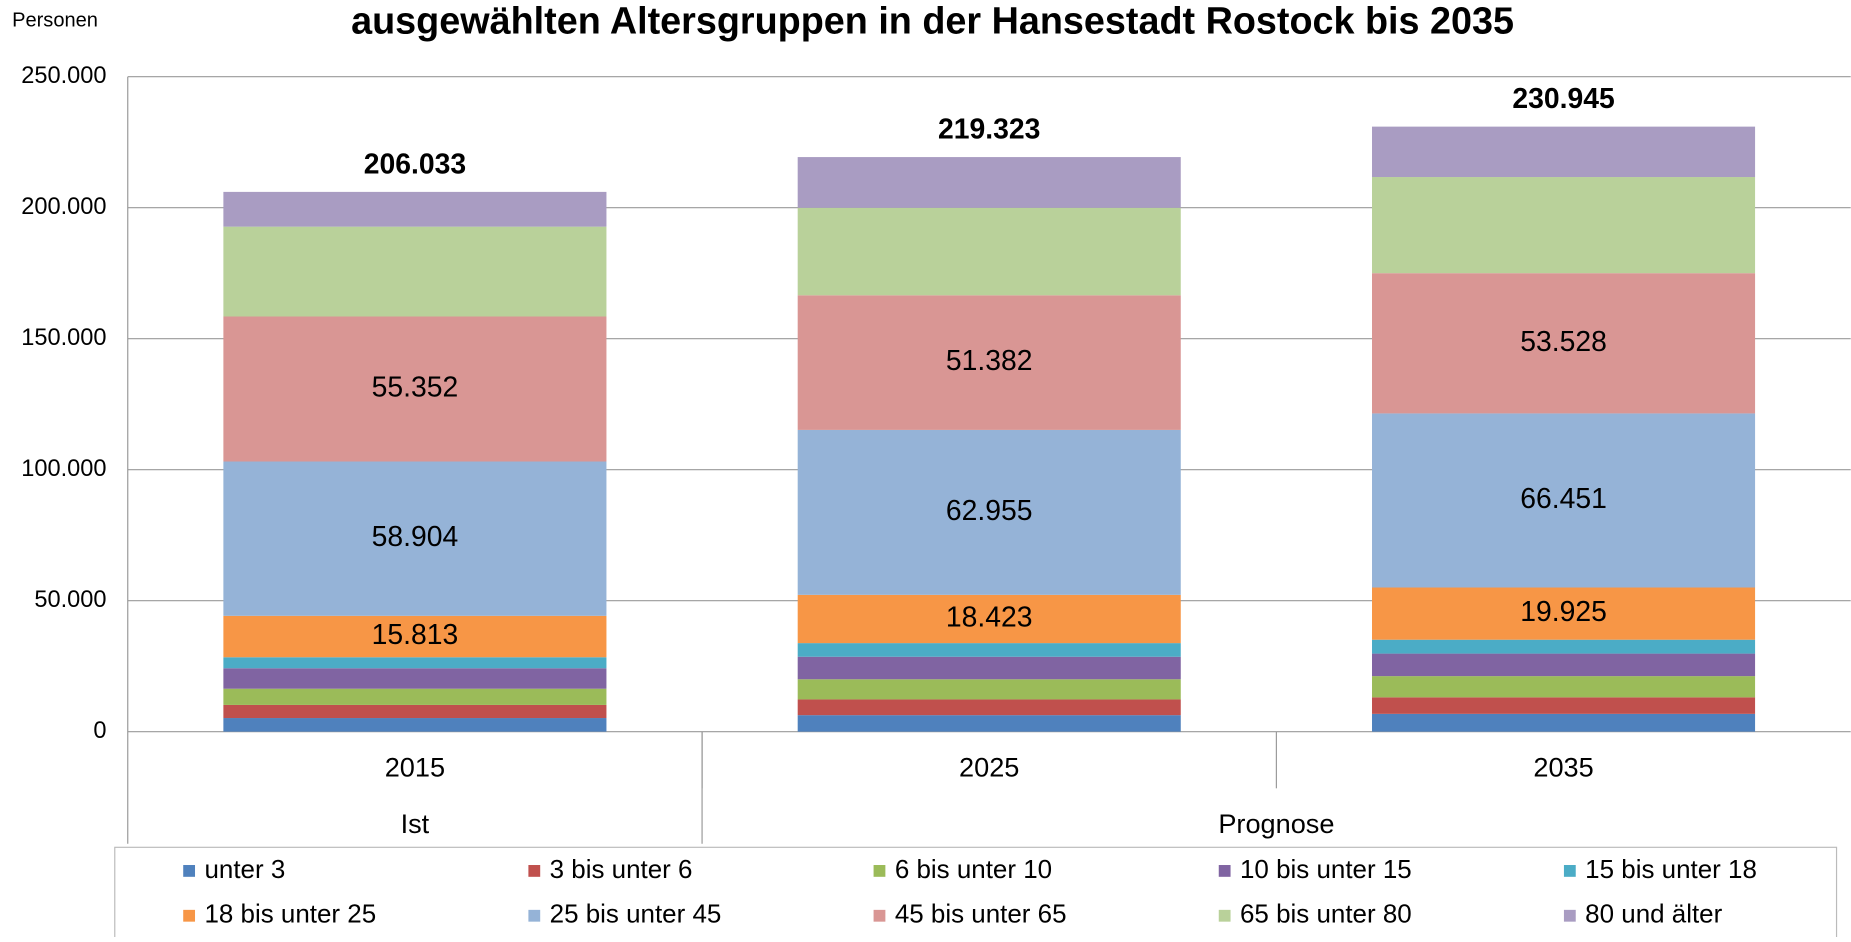 The width and height of the screenshot is (1851, 942). Describe the element at coordinates (976, 894) in the screenshot. I see `legend-box` at that location.